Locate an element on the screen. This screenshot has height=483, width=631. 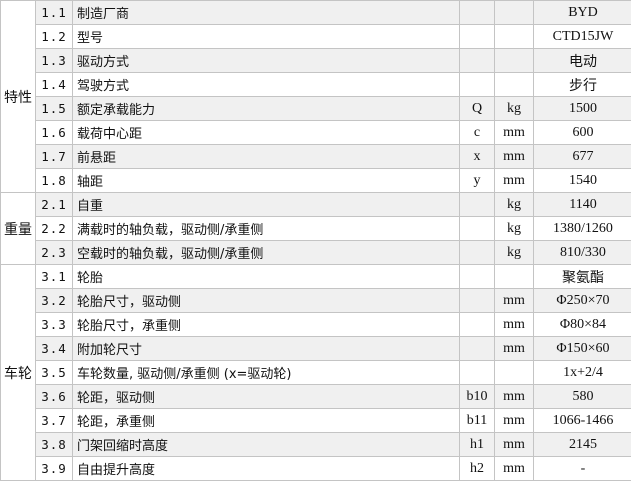
item-symbol: h1 is located at coordinates (477, 444).